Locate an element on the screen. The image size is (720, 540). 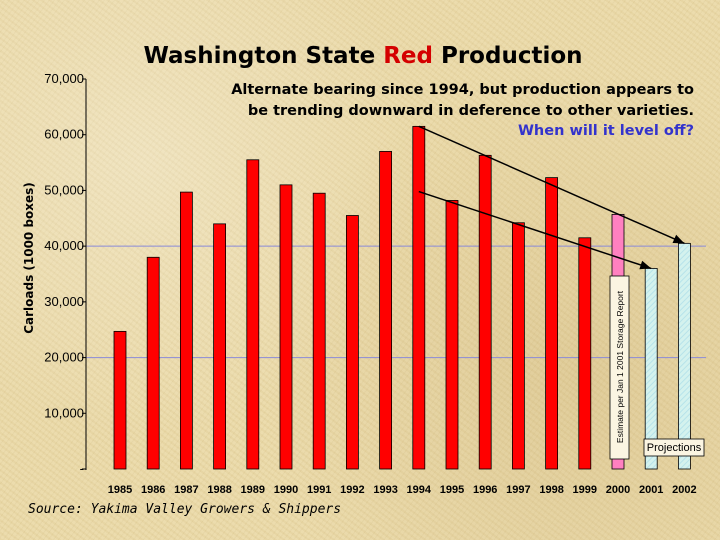
bar-2002 is located at coordinates (684, 356).